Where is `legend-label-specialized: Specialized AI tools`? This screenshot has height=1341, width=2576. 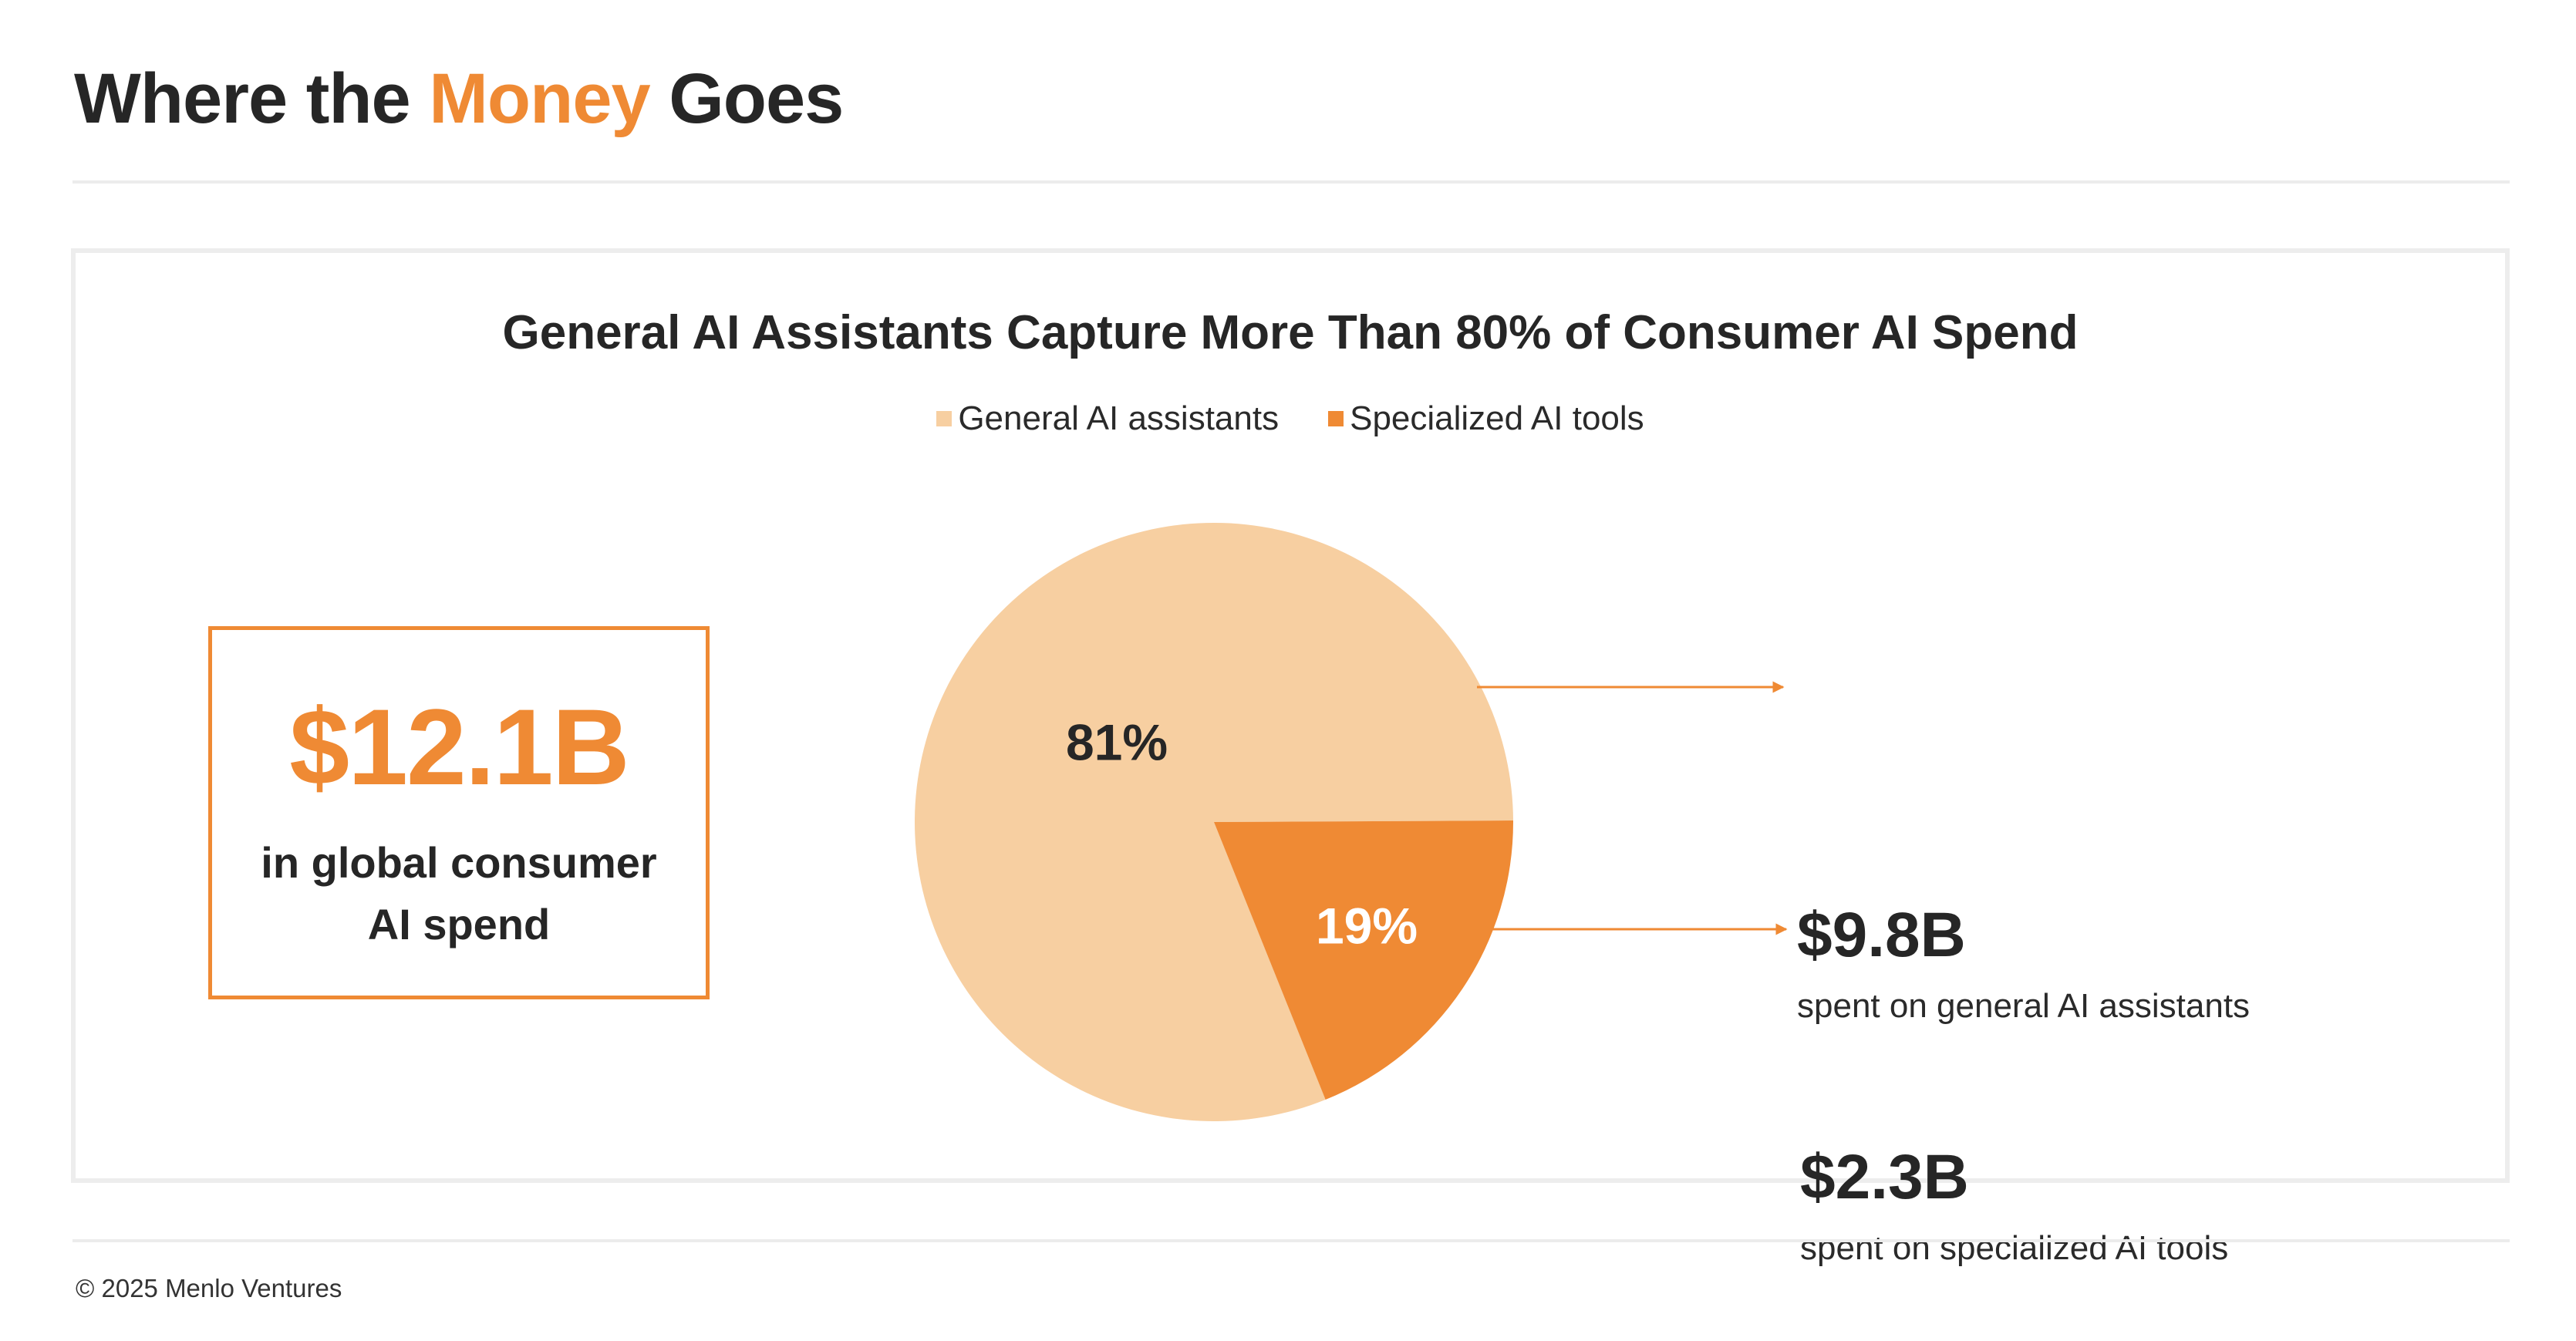
legend-label-specialized: Specialized AI tools is located at coordinates (1497, 418).